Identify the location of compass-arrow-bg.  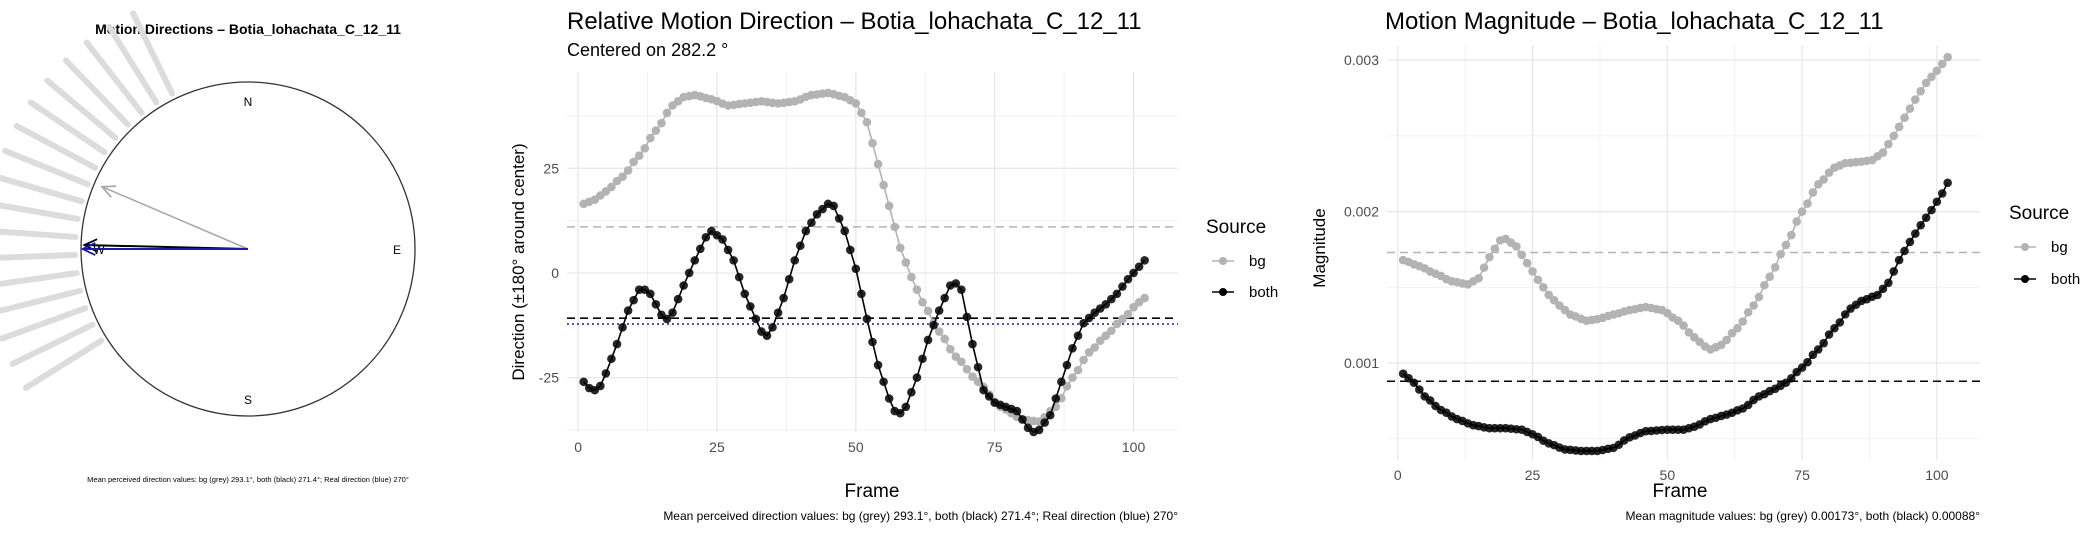
(175, 218).